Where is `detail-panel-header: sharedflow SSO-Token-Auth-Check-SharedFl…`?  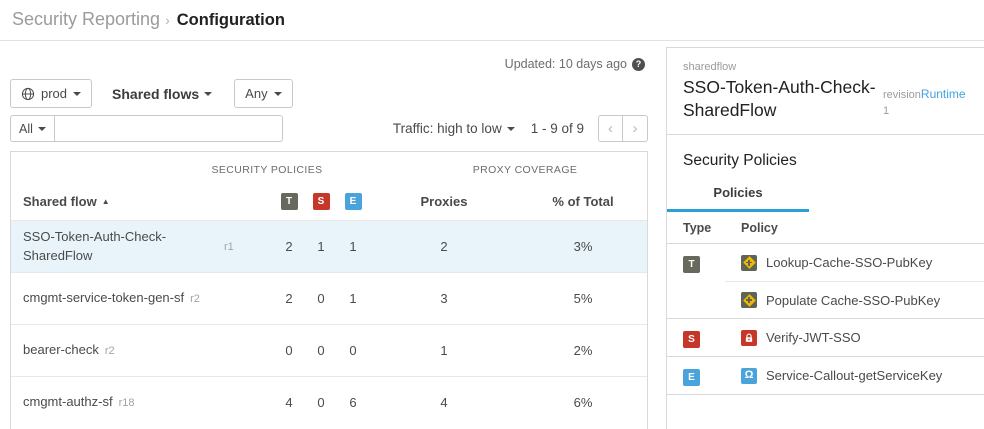 detail-panel-header: sharedflow SSO-Token-Auth-Check-SharedFl… is located at coordinates (825, 92).